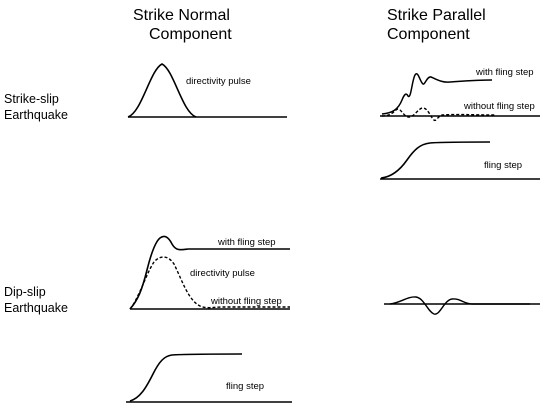 The width and height of the screenshot is (550, 409). What do you see at coordinates (181, 15) in the screenshot?
I see `strike-normal-header: Strike Normal` at bounding box center [181, 15].